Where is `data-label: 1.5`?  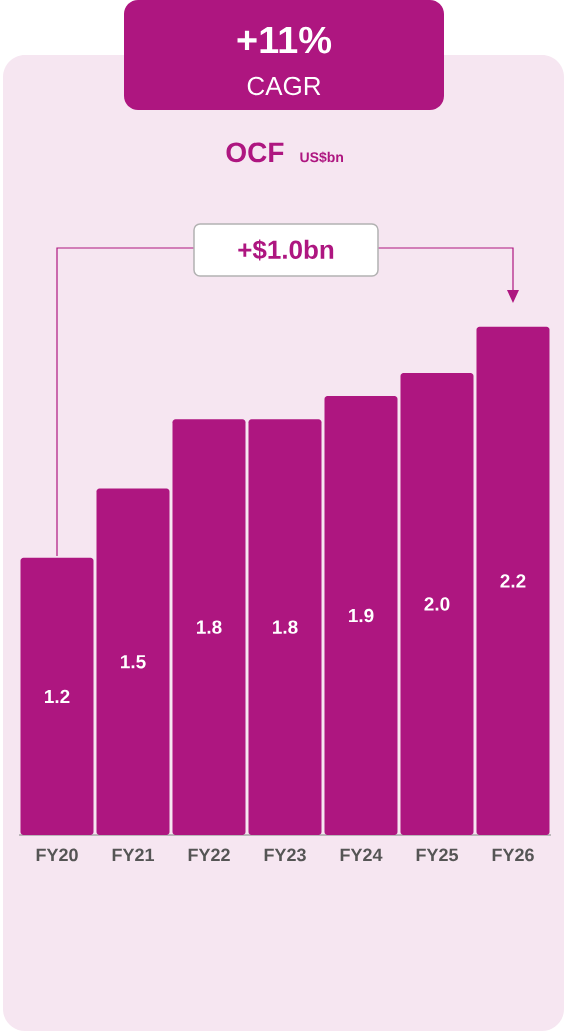
data-label: 1.5 is located at coordinates (133, 662).